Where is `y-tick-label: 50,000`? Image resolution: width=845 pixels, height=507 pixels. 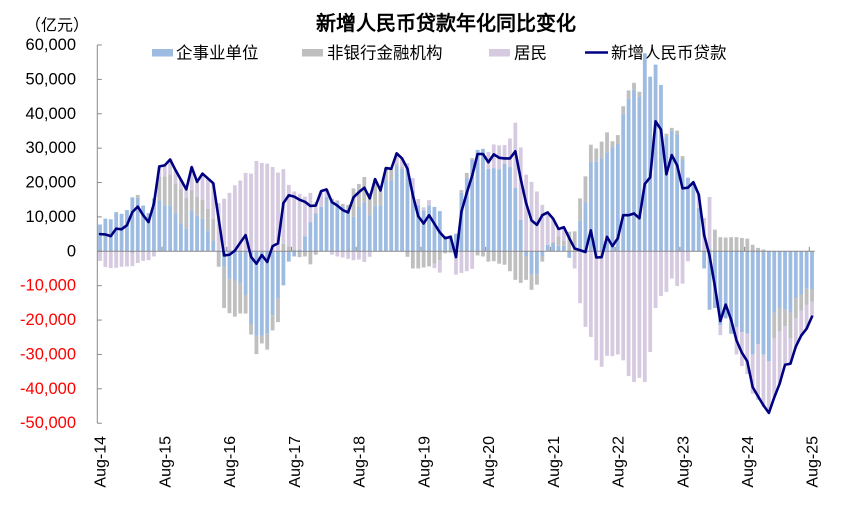
y-tick-label: 50,000 is located at coordinates (51, 79).